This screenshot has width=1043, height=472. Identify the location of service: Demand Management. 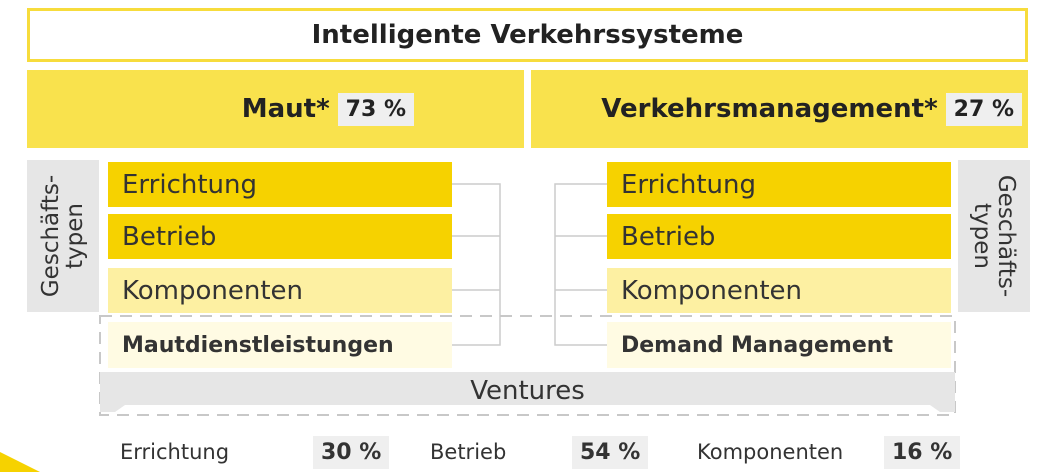
(779, 345).